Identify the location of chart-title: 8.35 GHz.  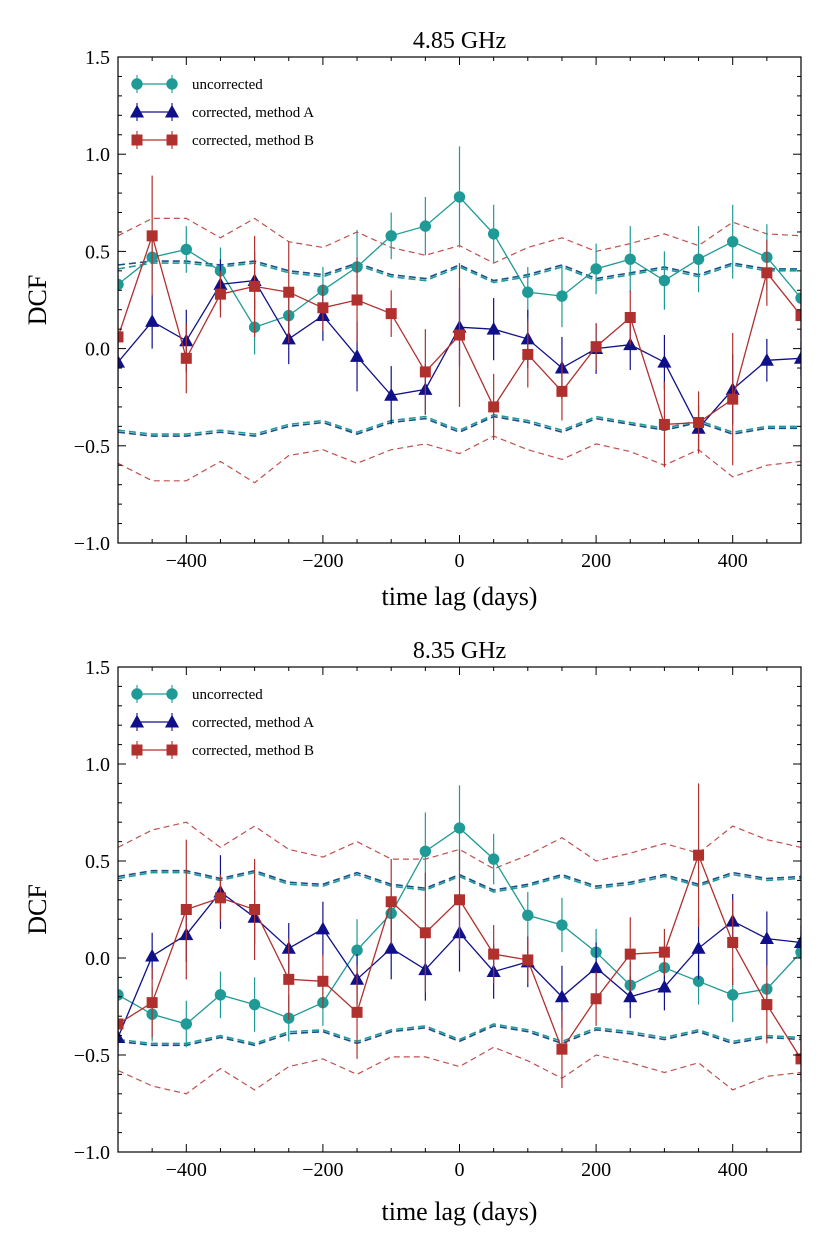
(459, 651).